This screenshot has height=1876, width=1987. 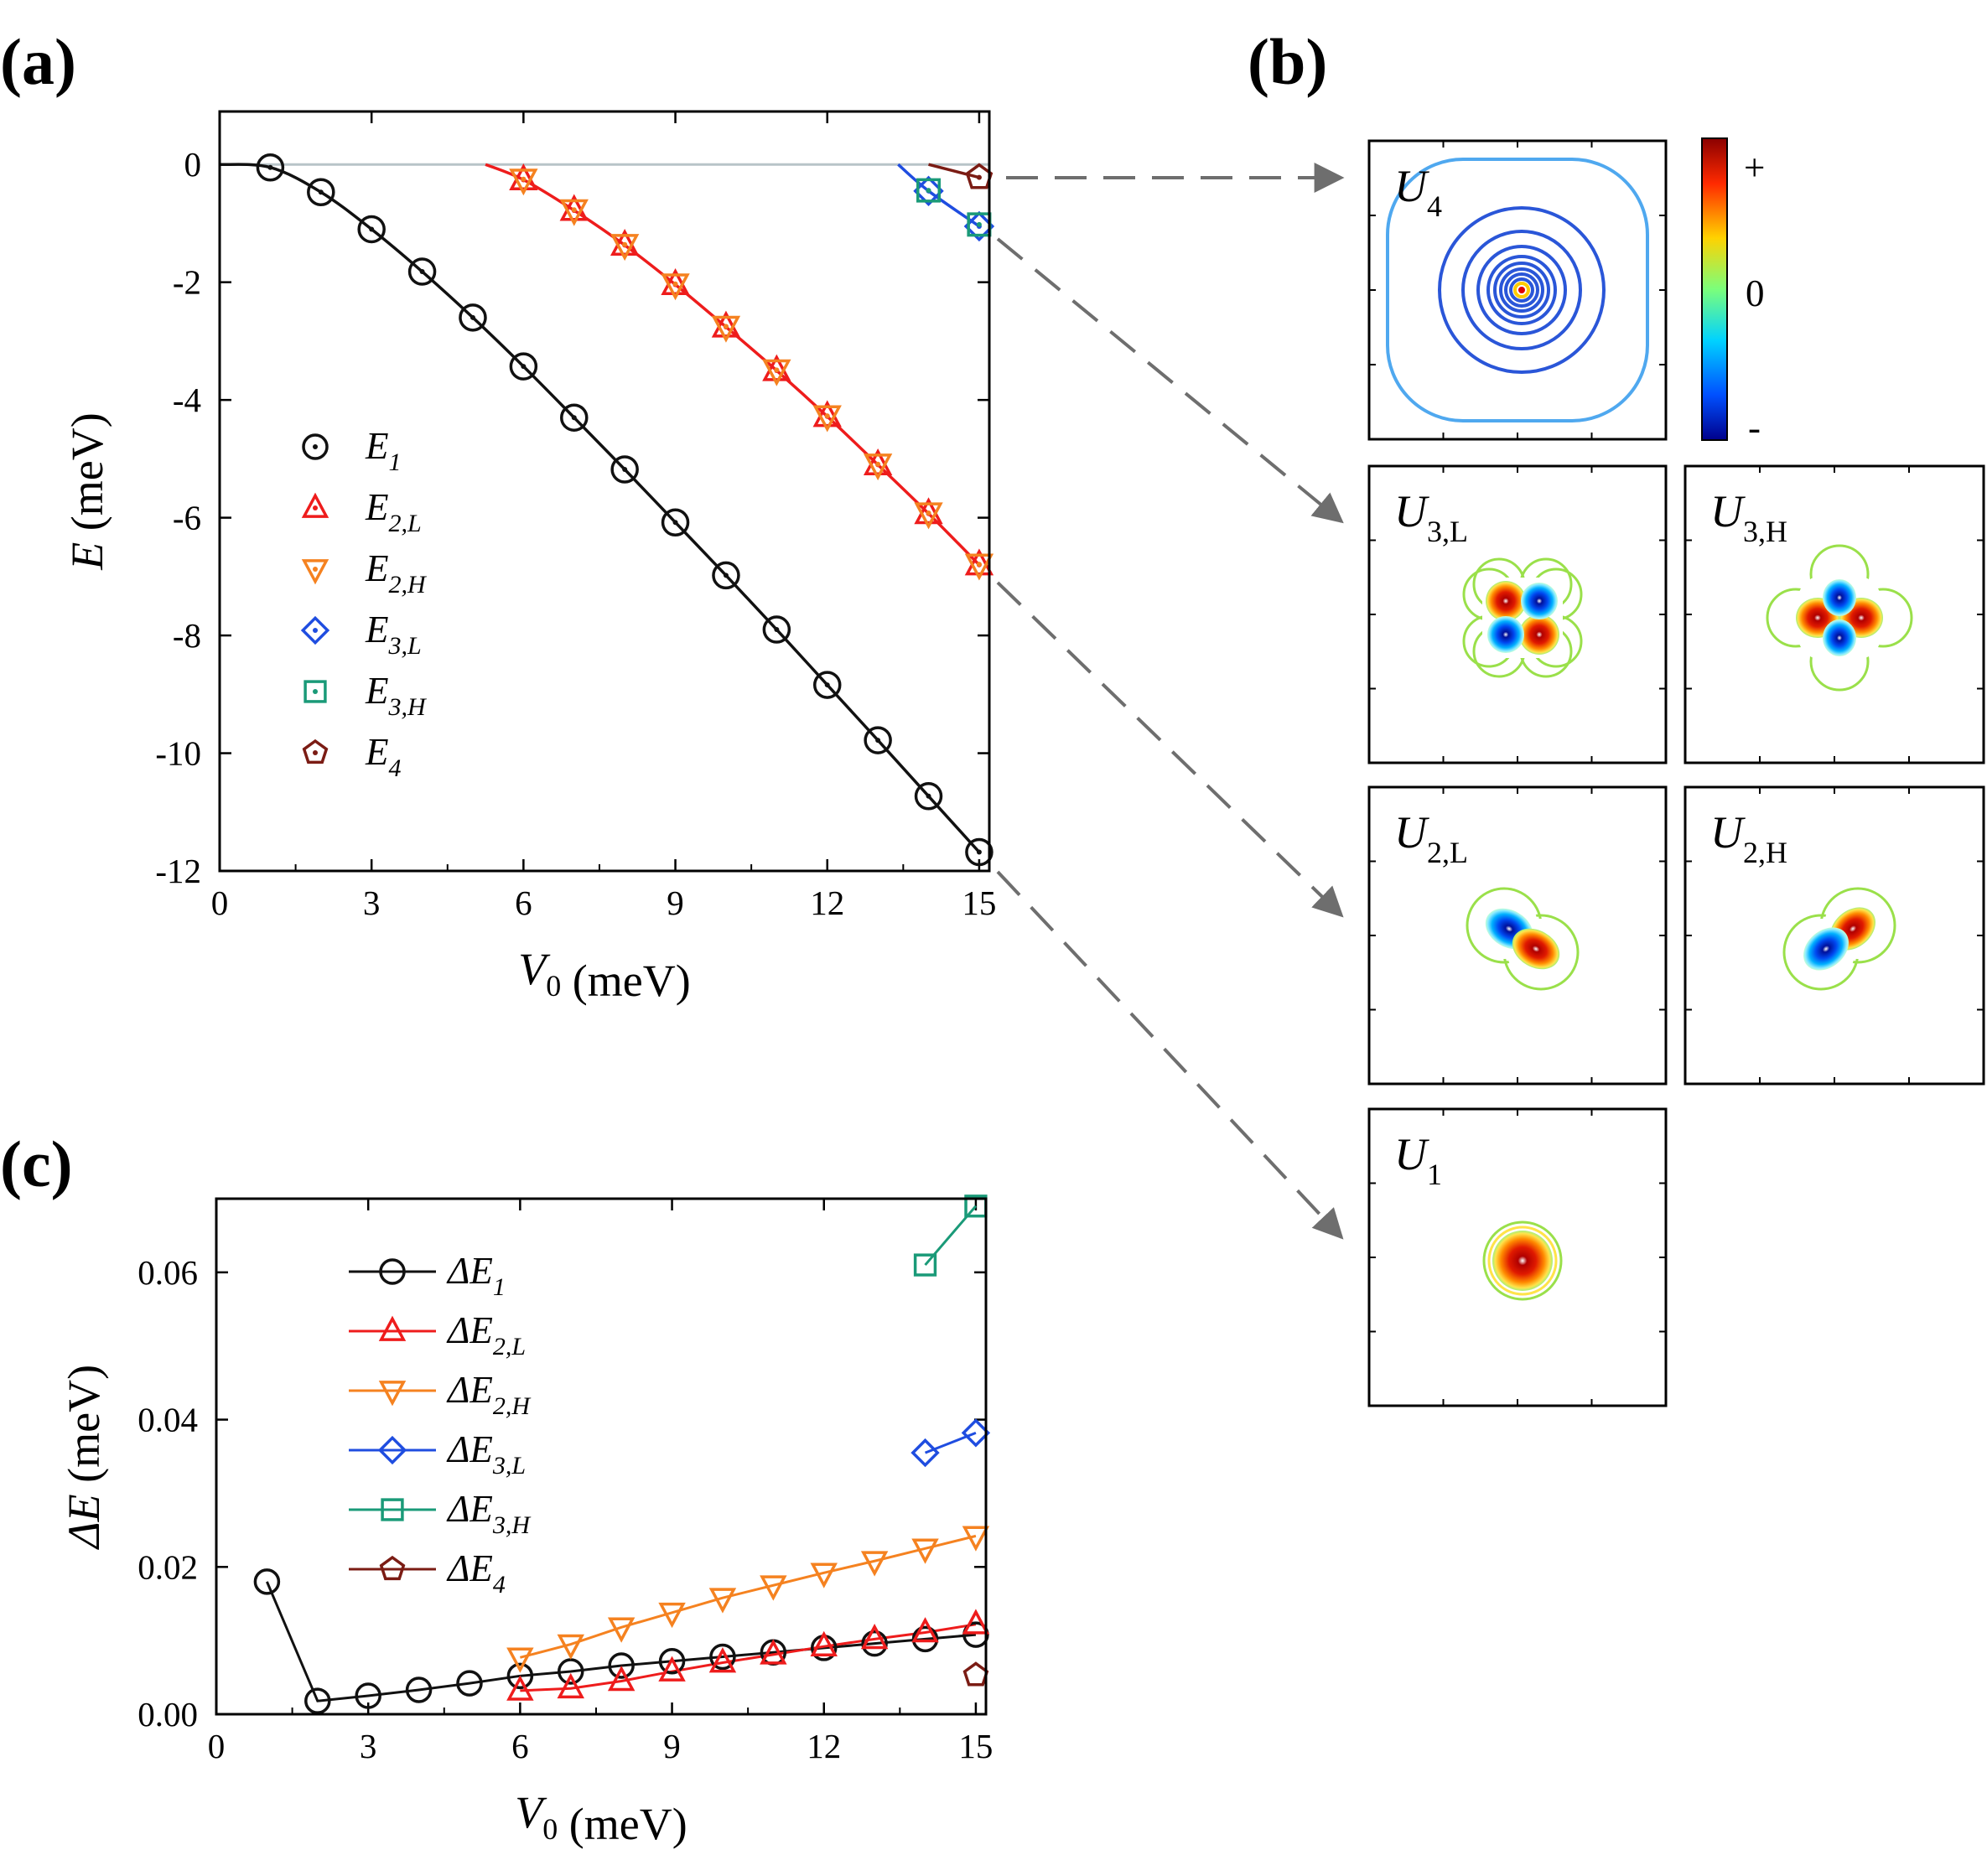 What do you see at coordinates (397, 695) in the screenshot?
I see `legend-label-e3-h: E3,H` at bounding box center [397, 695].